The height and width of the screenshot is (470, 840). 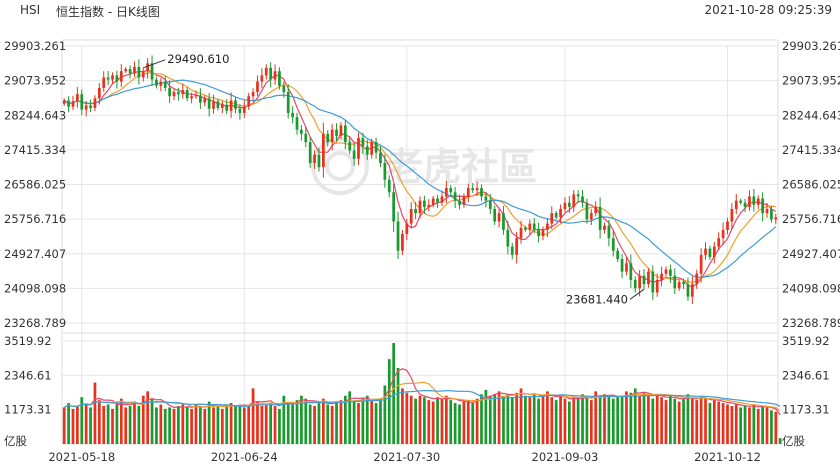 What do you see at coordinates (597, 299) in the screenshot?
I see `low-annotation-label: 23681.440` at bounding box center [597, 299].